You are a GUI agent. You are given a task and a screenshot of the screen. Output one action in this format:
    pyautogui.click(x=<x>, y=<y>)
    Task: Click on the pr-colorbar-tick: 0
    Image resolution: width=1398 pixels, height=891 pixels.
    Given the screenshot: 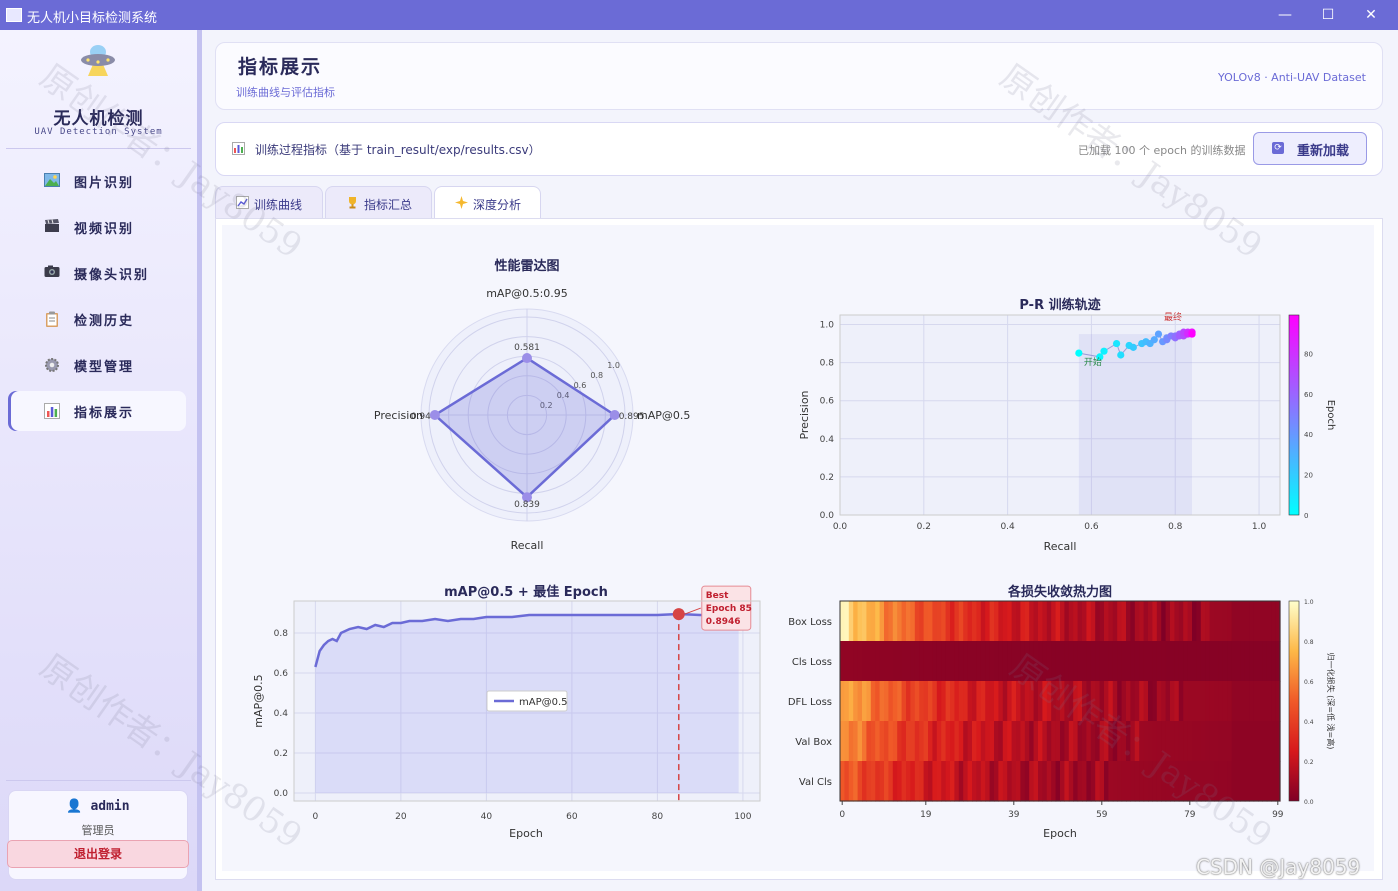 What is the action you would take?
    pyautogui.click(x=1306, y=516)
    